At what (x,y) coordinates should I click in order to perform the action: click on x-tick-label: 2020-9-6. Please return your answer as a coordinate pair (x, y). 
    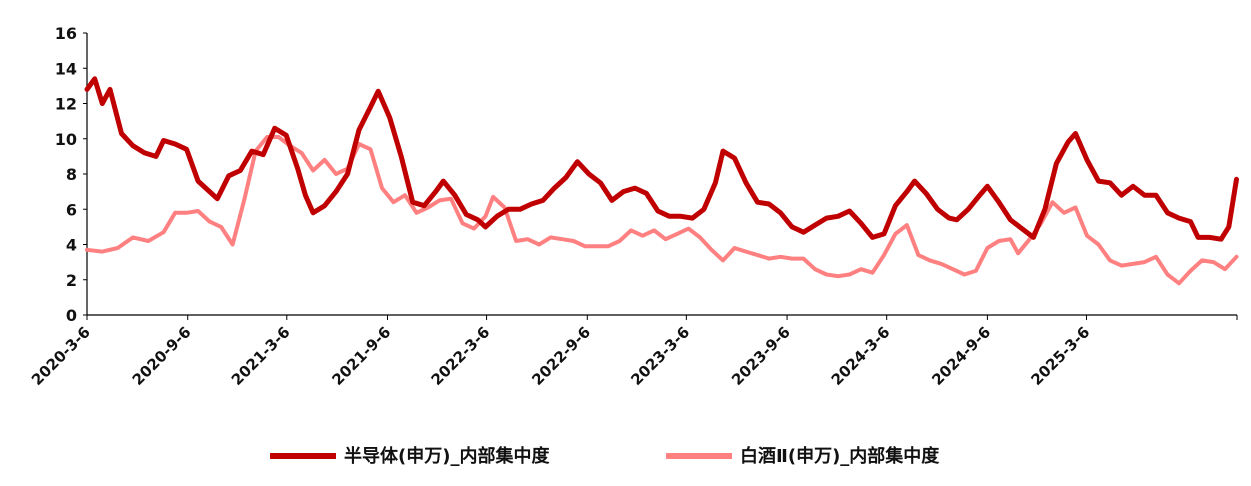
    Looking at the image, I should click on (162, 356).